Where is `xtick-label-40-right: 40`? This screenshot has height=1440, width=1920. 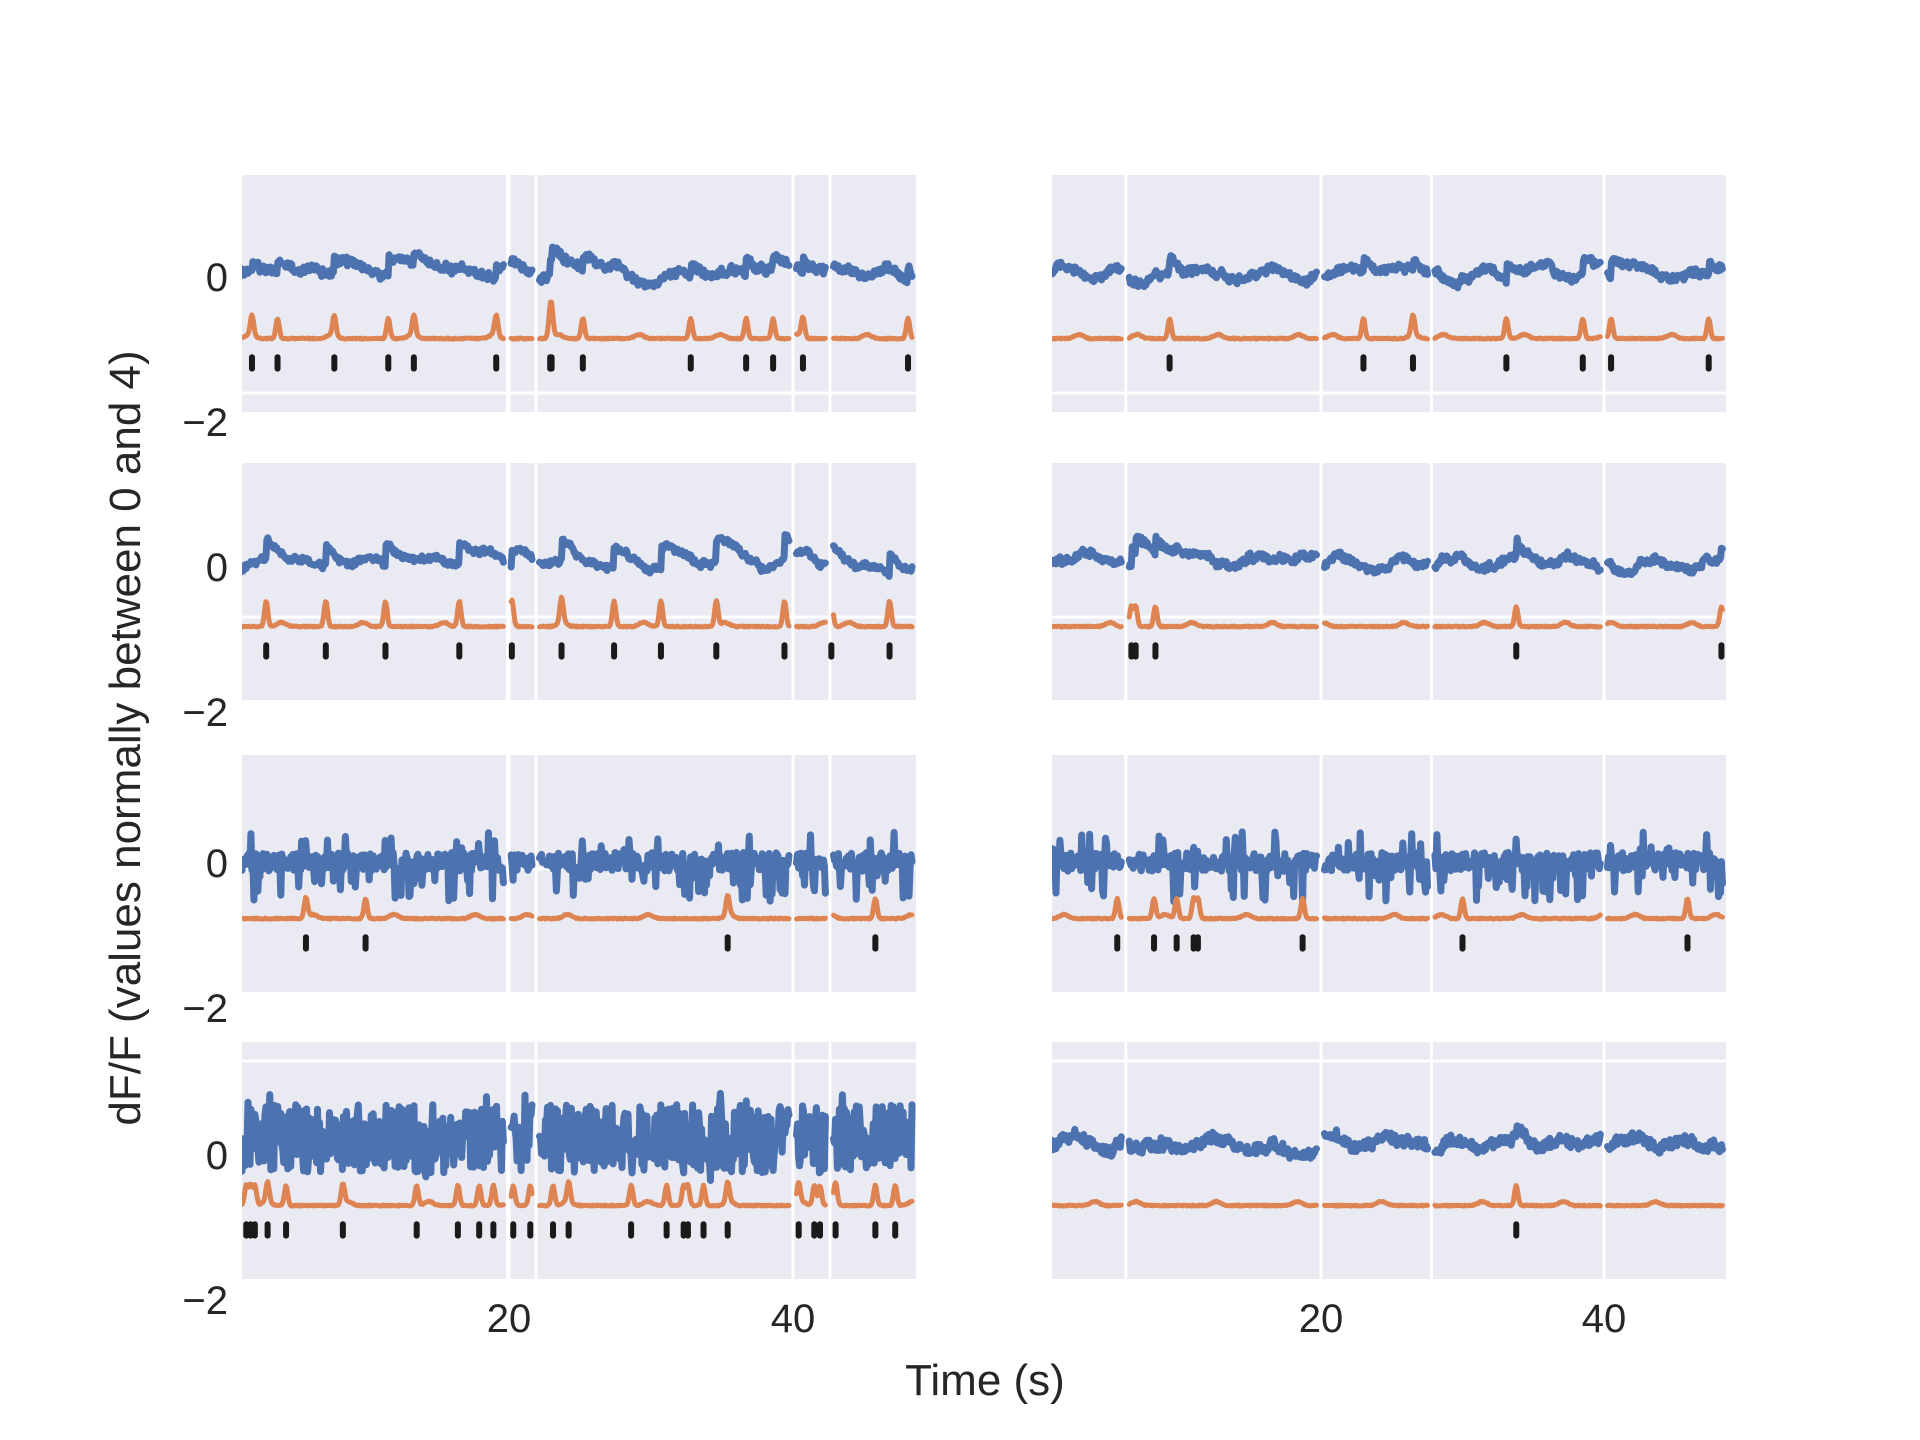 xtick-label-40-right: 40 is located at coordinates (1604, 1319).